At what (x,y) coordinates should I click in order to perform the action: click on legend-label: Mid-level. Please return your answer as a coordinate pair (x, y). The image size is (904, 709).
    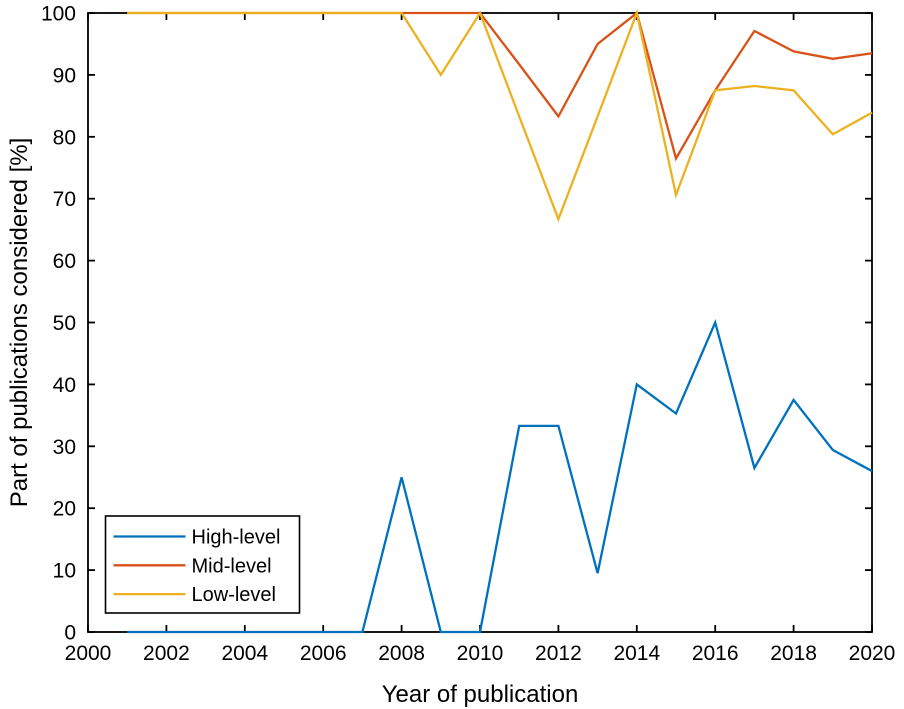
    Looking at the image, I should click on (232, 566).